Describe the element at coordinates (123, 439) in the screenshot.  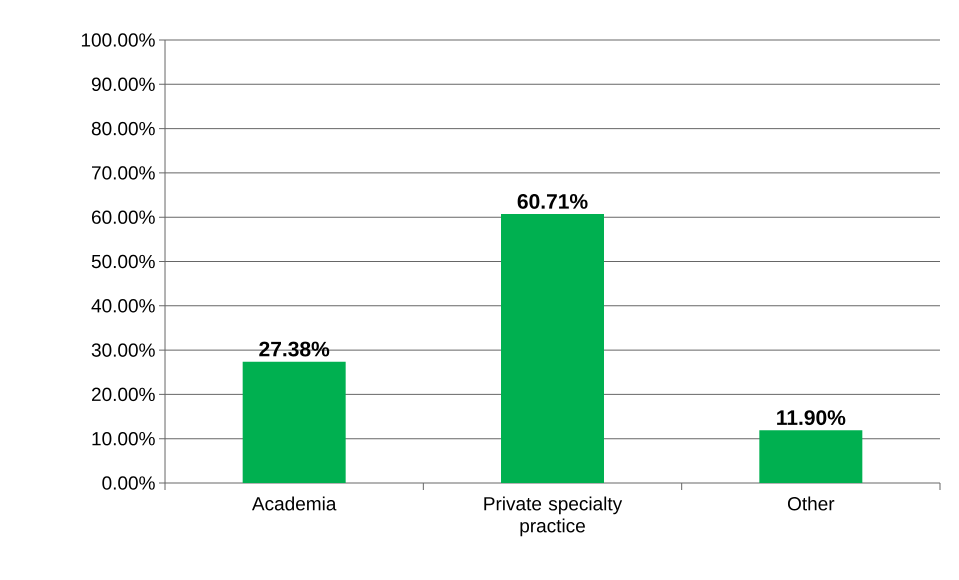
I see `y-tick-label: 10.00%` at that location.